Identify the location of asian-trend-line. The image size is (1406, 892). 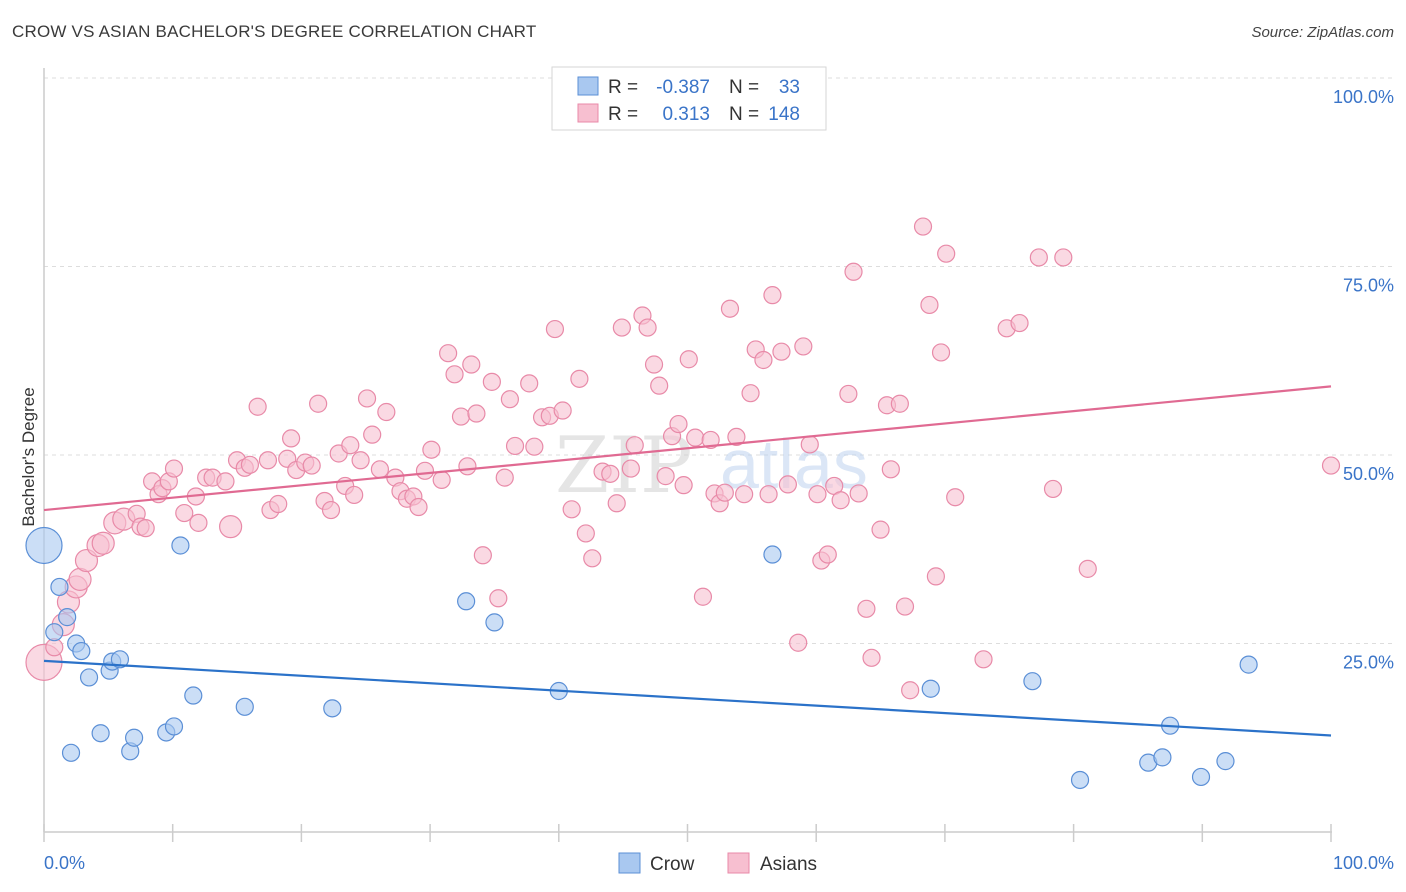
(687, 448).